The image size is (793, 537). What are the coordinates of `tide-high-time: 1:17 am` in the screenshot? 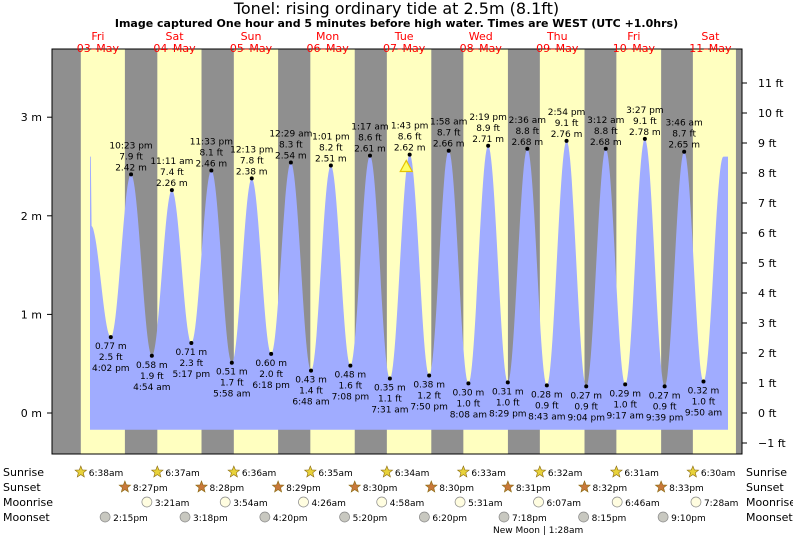 It's located at (369, 128).